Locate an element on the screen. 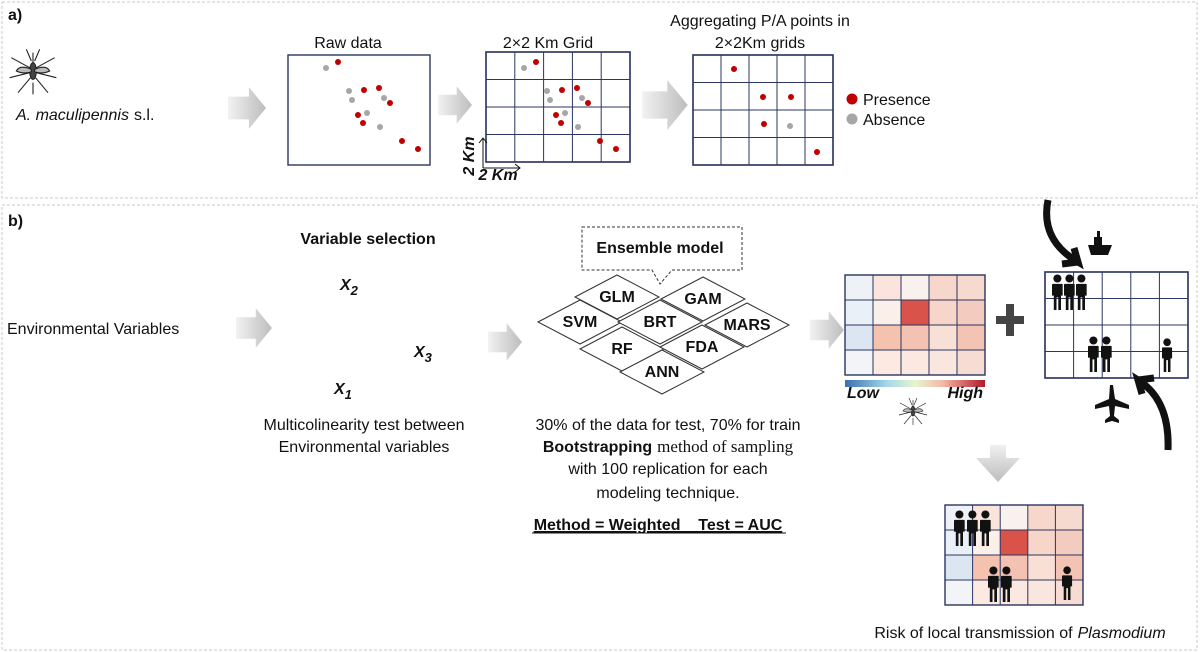 This screenshot has height=652, width=1200. ensemble-title: Ensemble model is located at coordinates (659, 248).